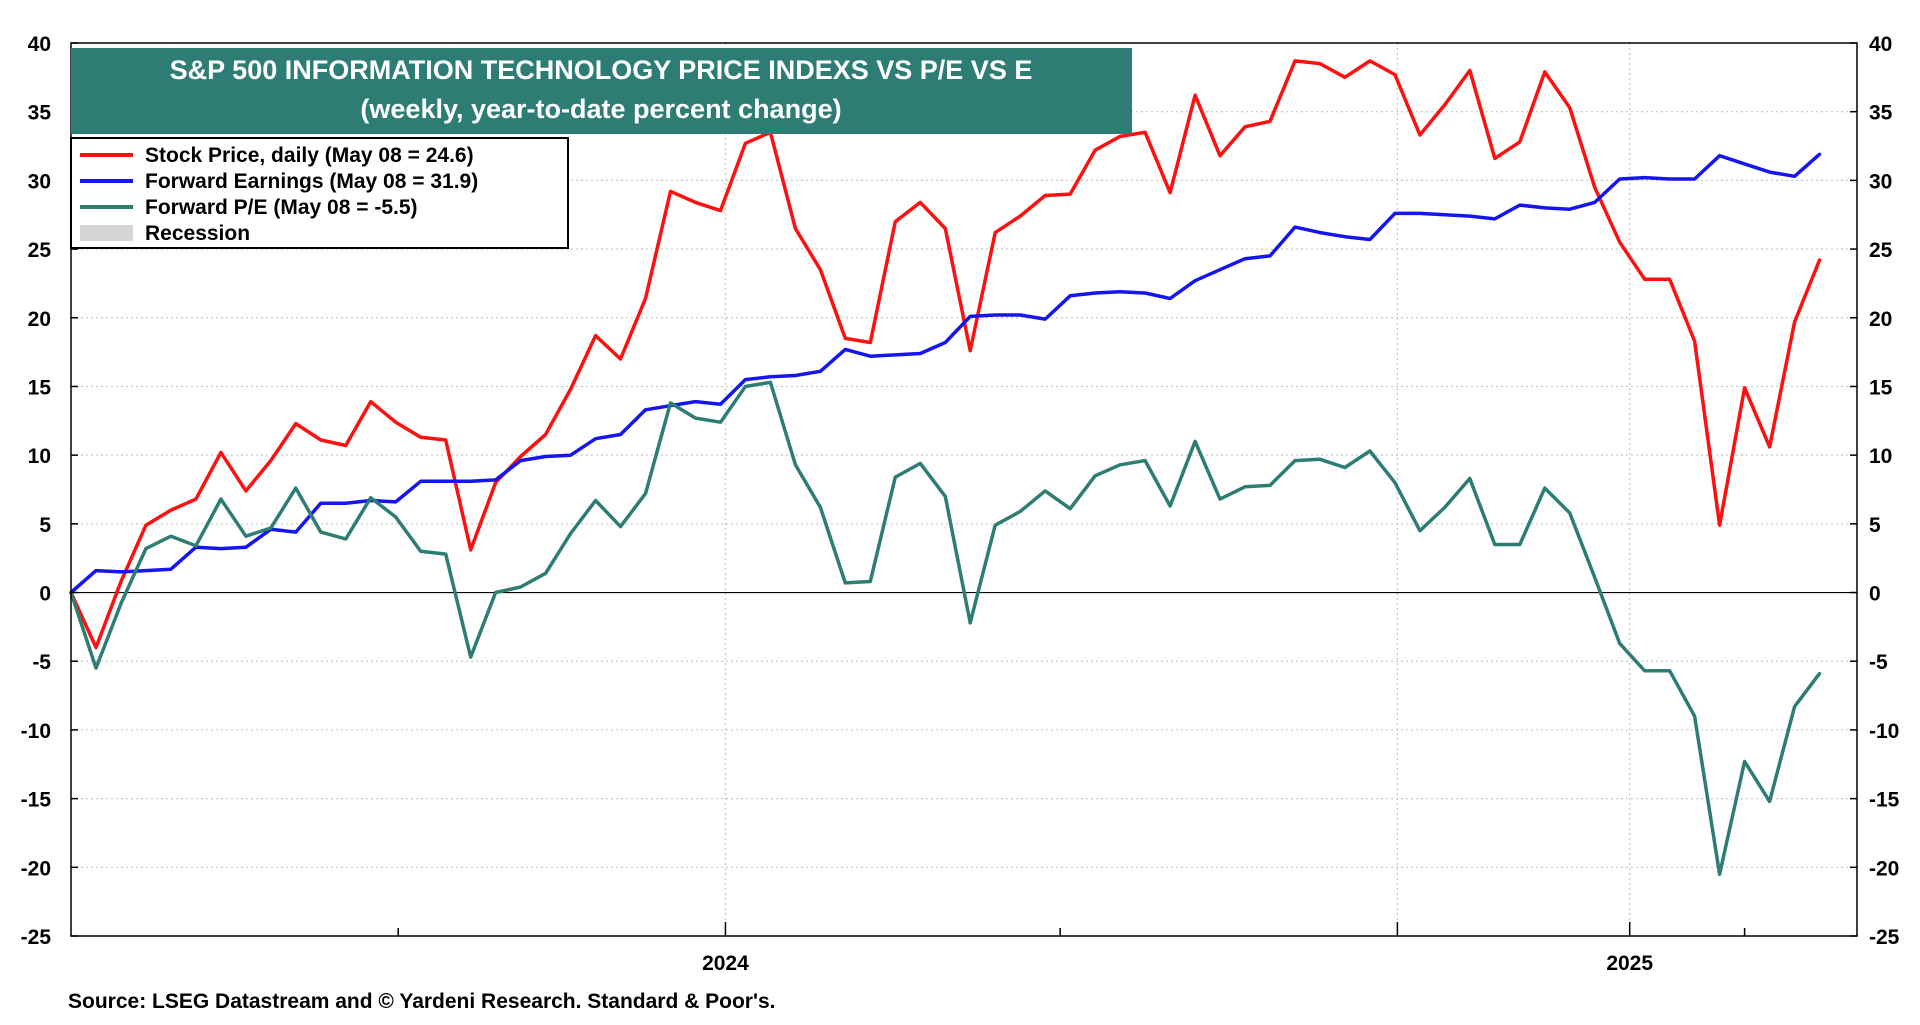 This screenshot has height=1025, width=1920. What do you see at coordinates (725, 963) in the screenshot?
I see `x-tick-label: 2024` at bounding box center [725, 963].